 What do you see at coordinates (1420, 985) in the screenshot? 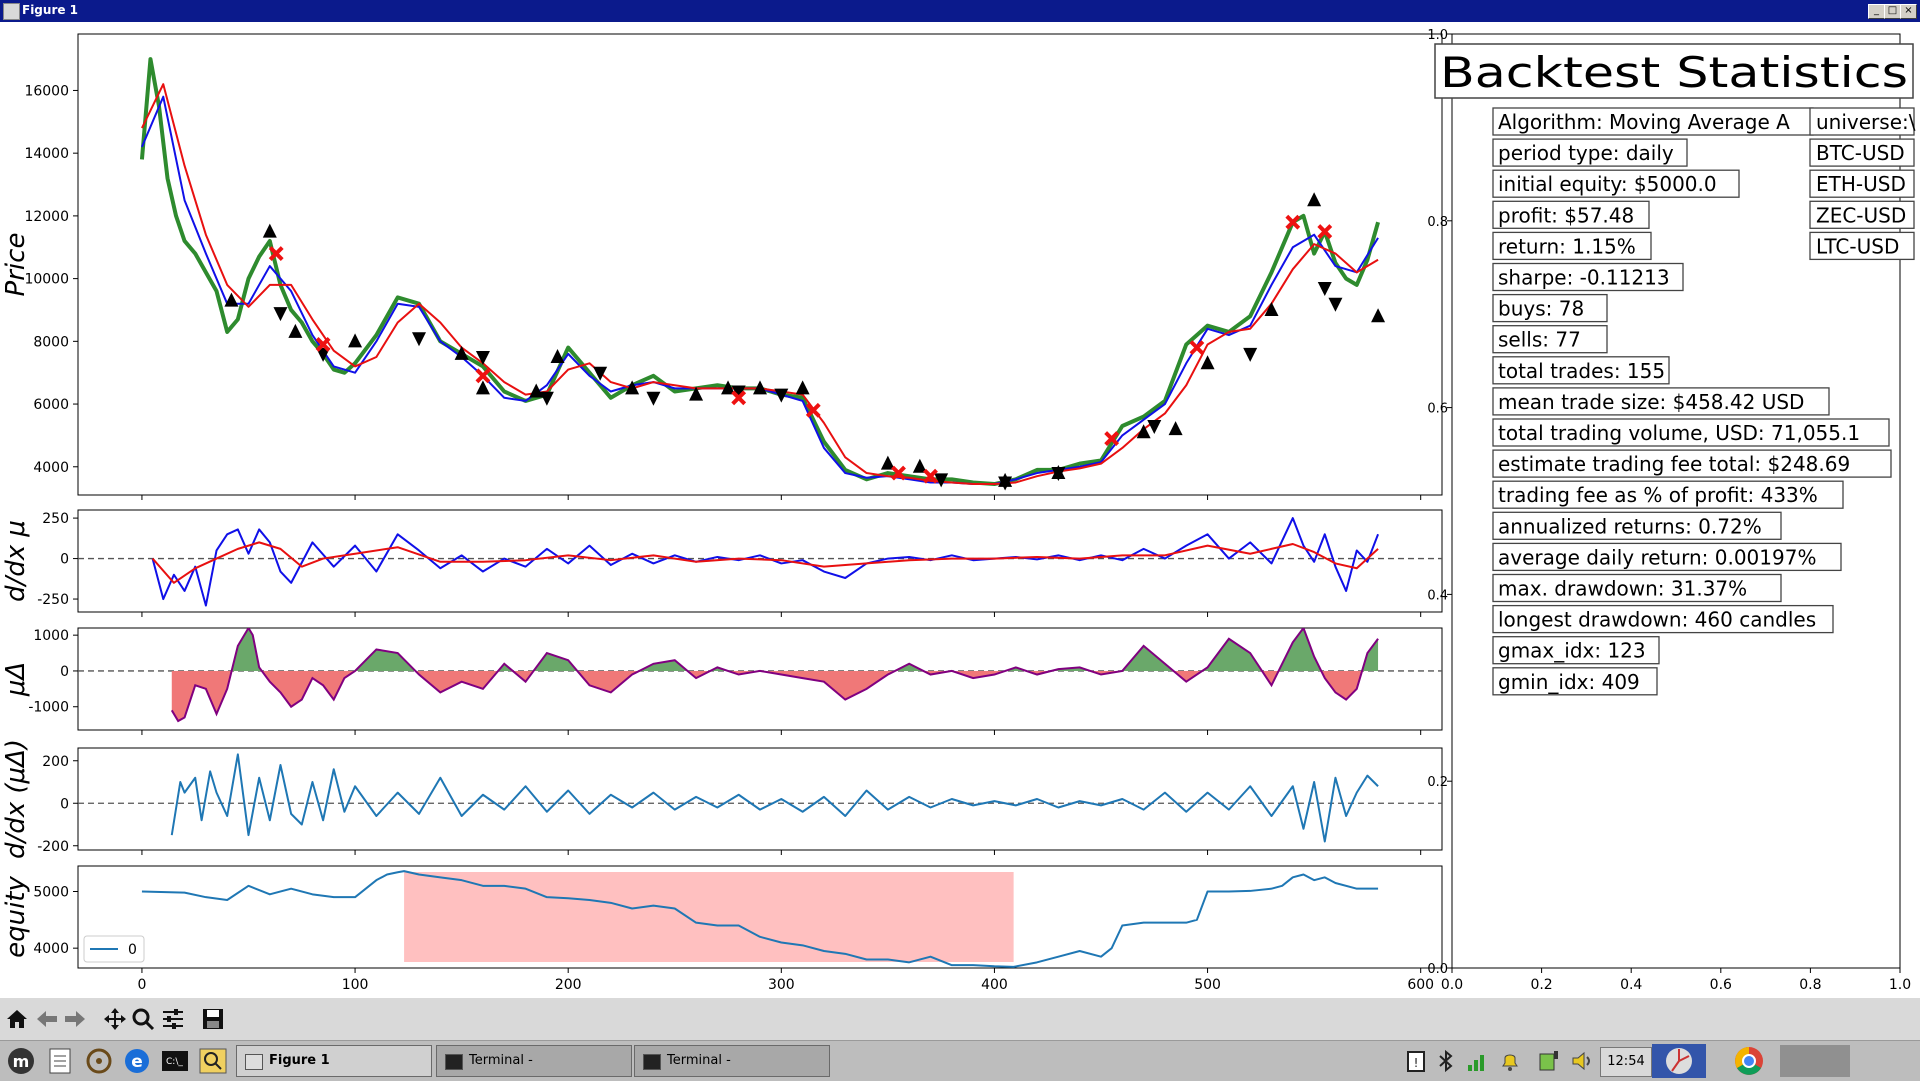
I see `x-tick-label: 600` at bounding box center [1420, 985].